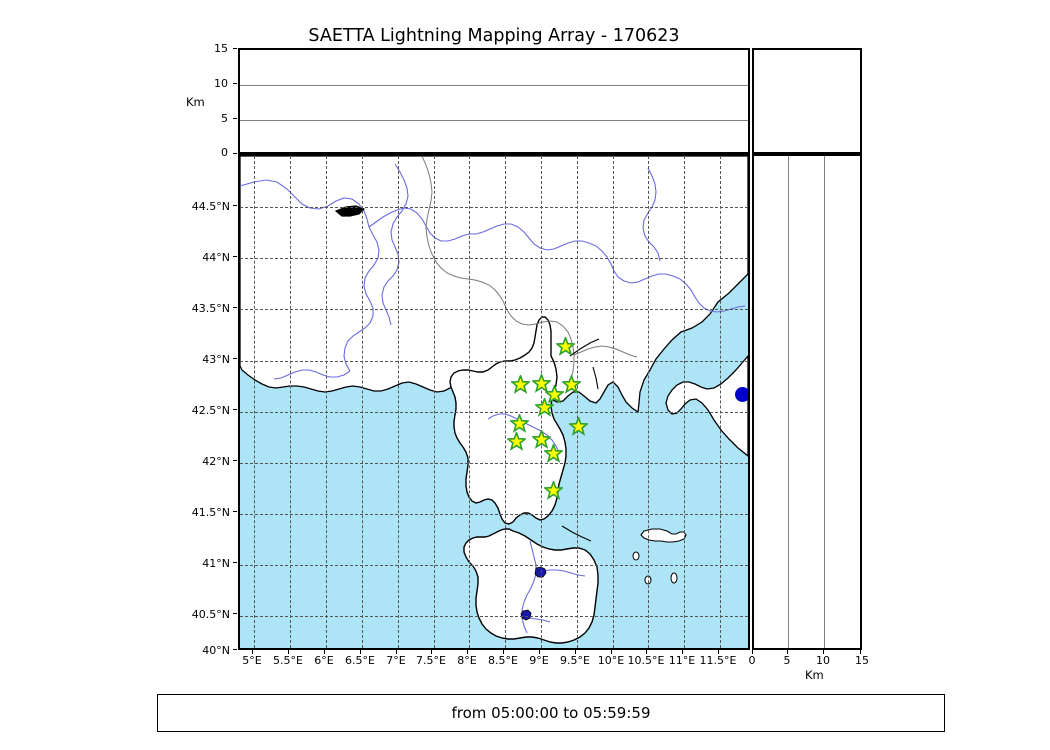  I want to click on map-gridline-lon-6.5, so click(362, 402).